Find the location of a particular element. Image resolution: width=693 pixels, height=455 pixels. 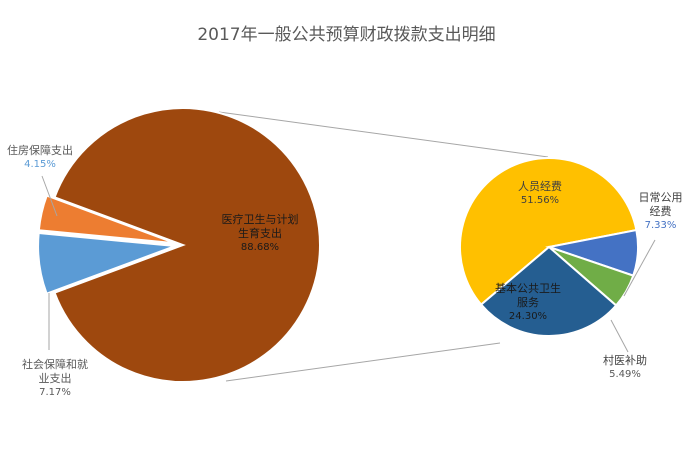

label-medical: 医疗卫生与计划 生育支出 88.68% is located at coordinates (260, 233).